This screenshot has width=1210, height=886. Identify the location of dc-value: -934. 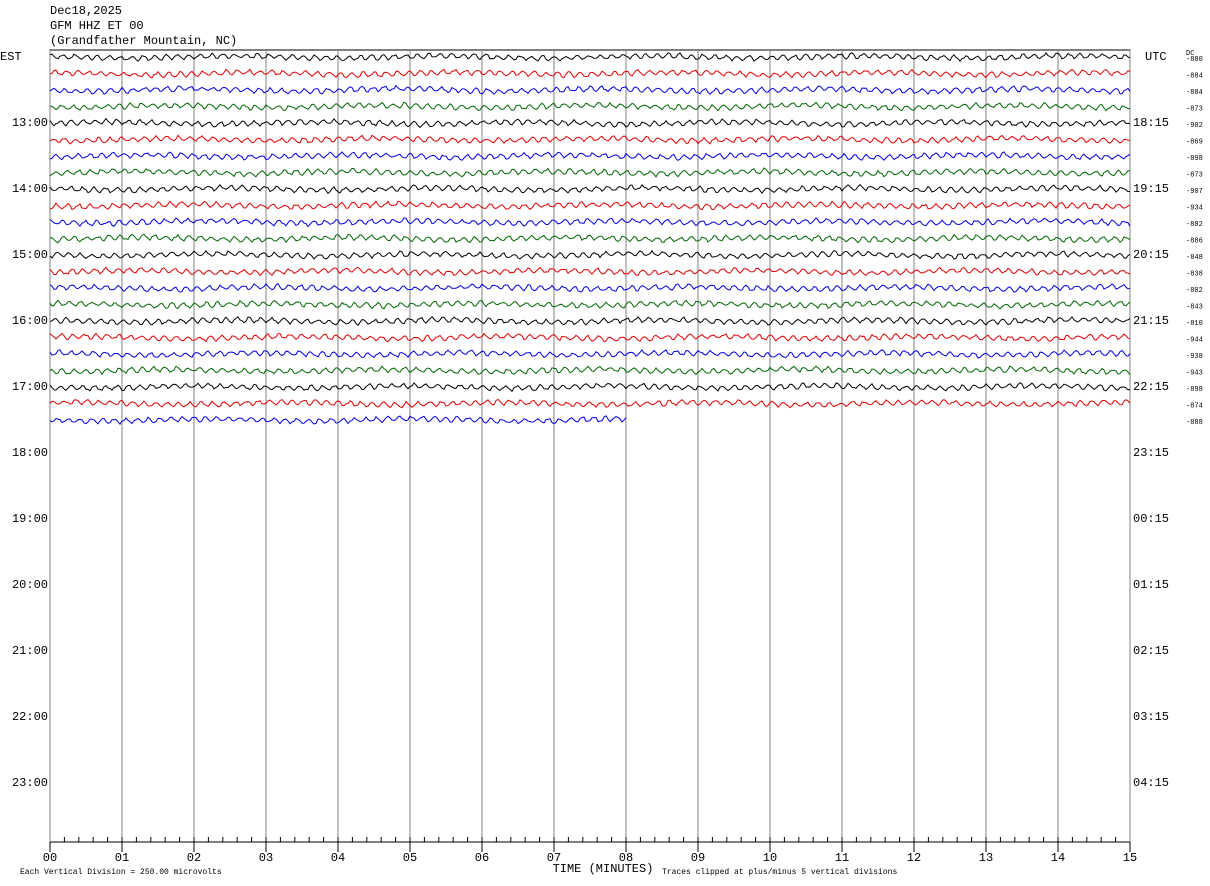
(1194, 208).